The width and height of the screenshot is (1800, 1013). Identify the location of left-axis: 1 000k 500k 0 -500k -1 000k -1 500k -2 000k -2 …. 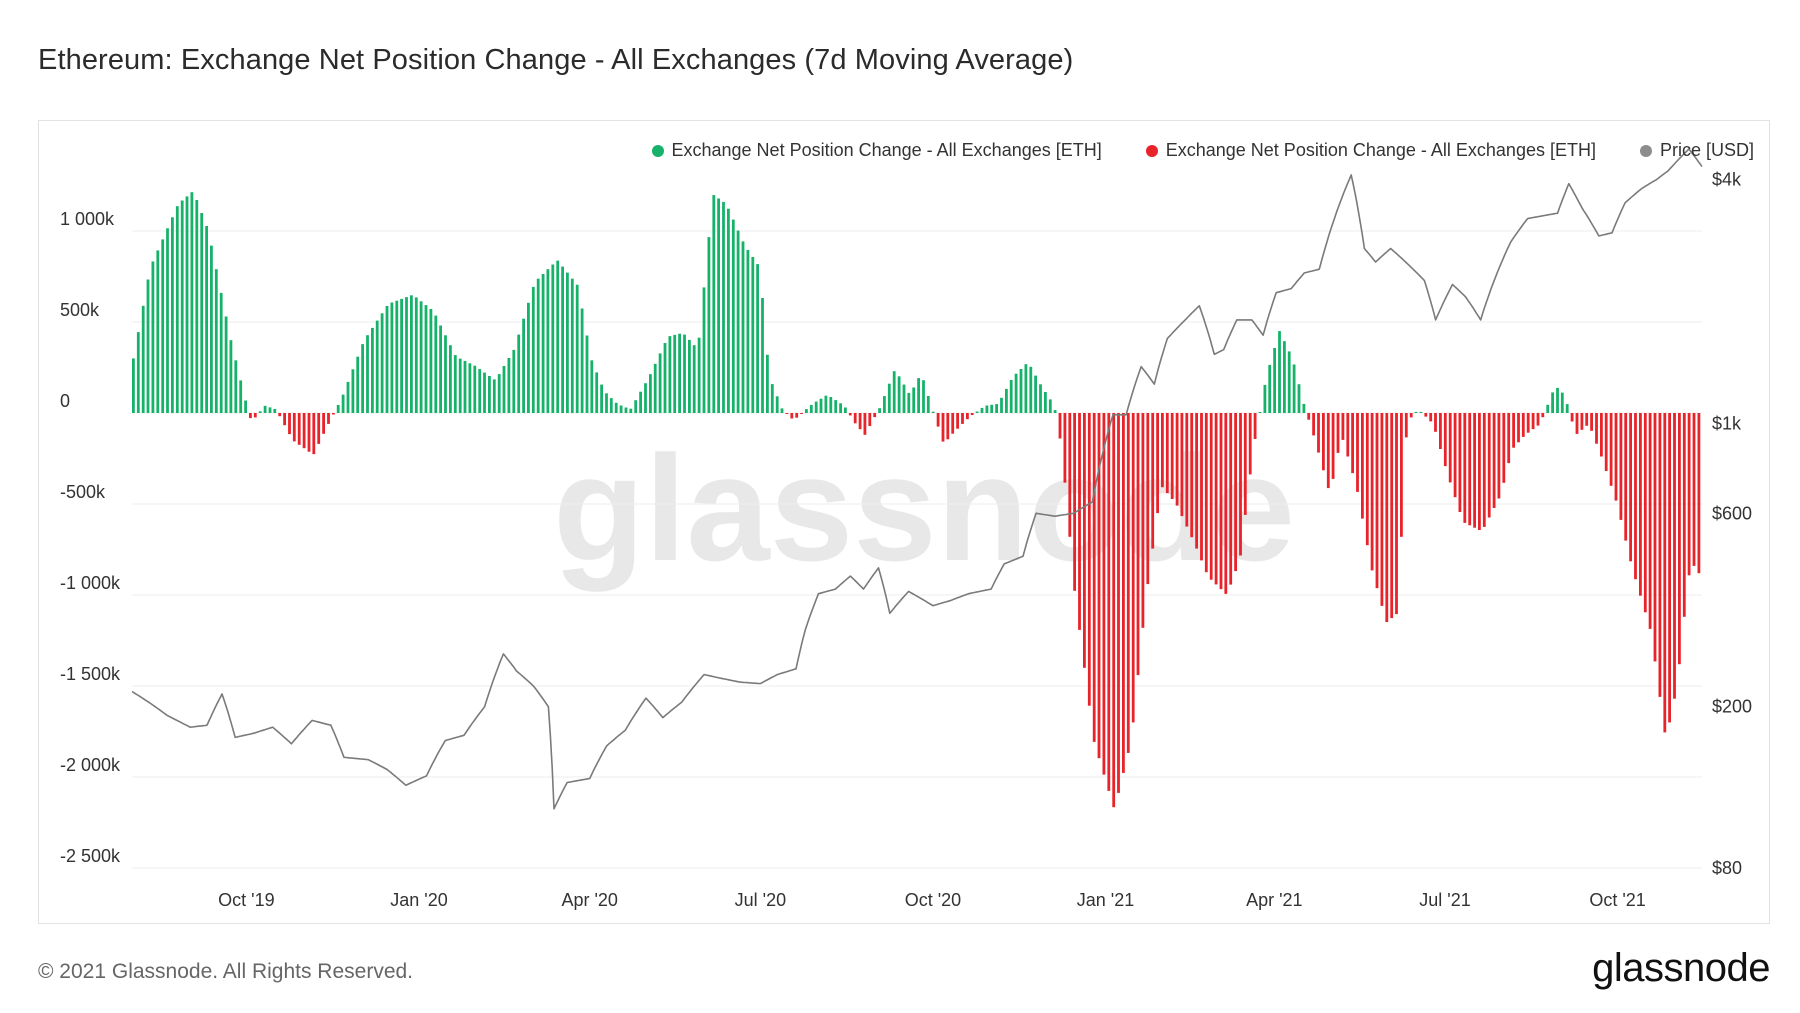
(90, 537).